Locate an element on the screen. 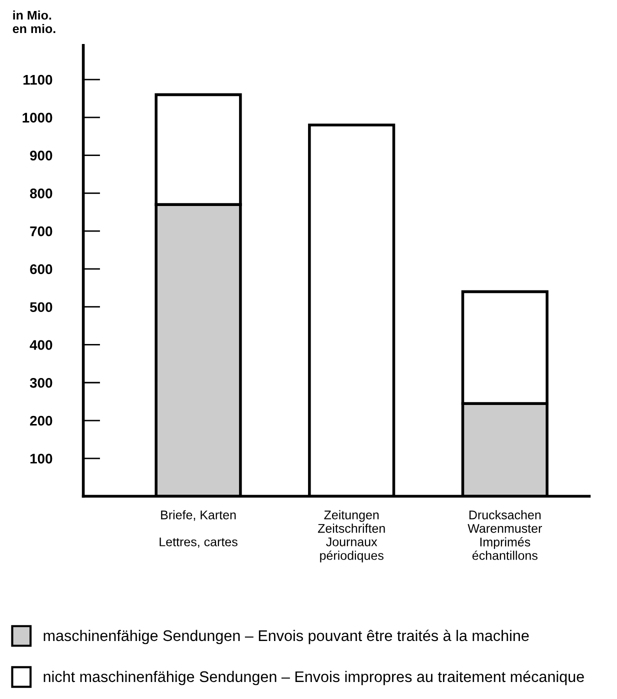  y-tick-label: 100 is located at coordinates (41, 459).